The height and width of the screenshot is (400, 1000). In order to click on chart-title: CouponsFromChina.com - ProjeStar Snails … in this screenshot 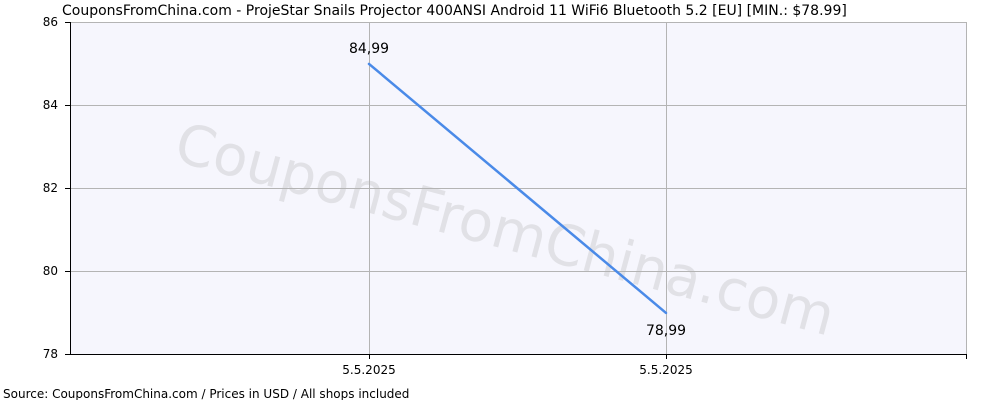, I will do `click(454, 11)`.